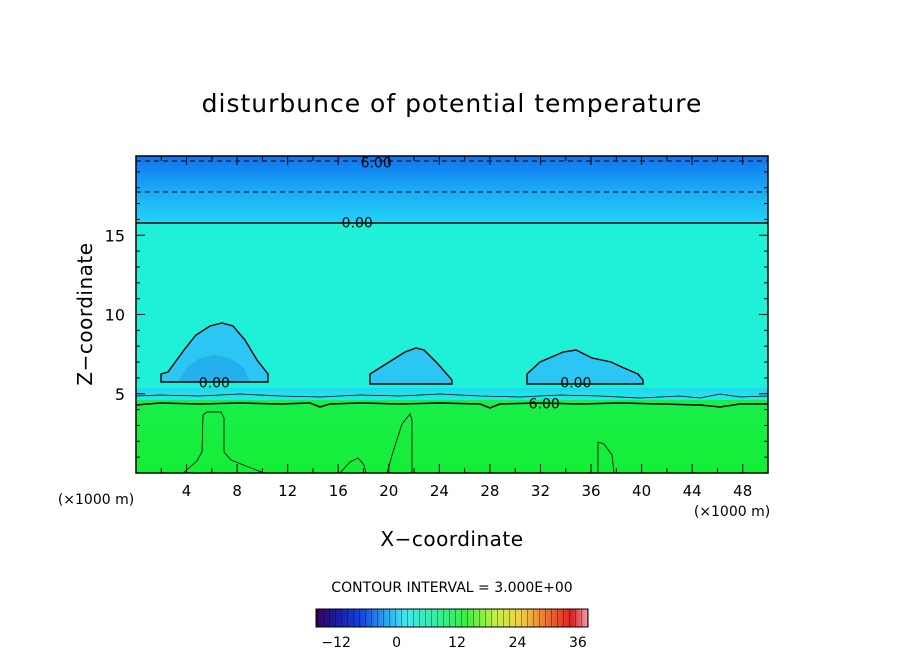 Image resolution: width=904 pixels, height=654 pixels. Describe the element at coordinates (732, 512) in the screenshot. I see `x-unit-label: (×1000 m)` at that location.